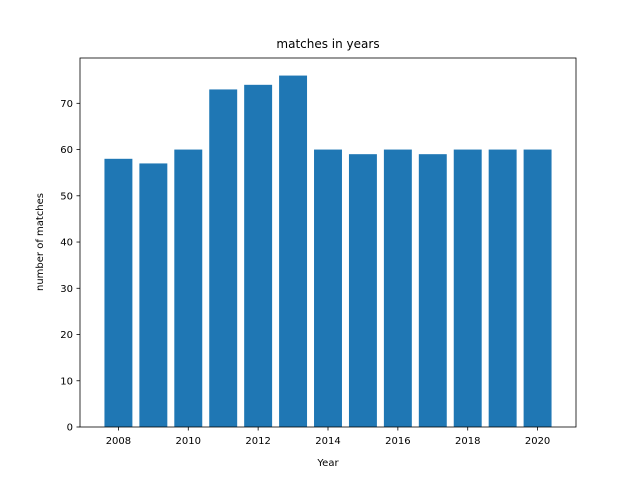  What do you see at coordinates (328, 288) in the screenshot?
I see `bar-2014` at bounding box center [328, 288].